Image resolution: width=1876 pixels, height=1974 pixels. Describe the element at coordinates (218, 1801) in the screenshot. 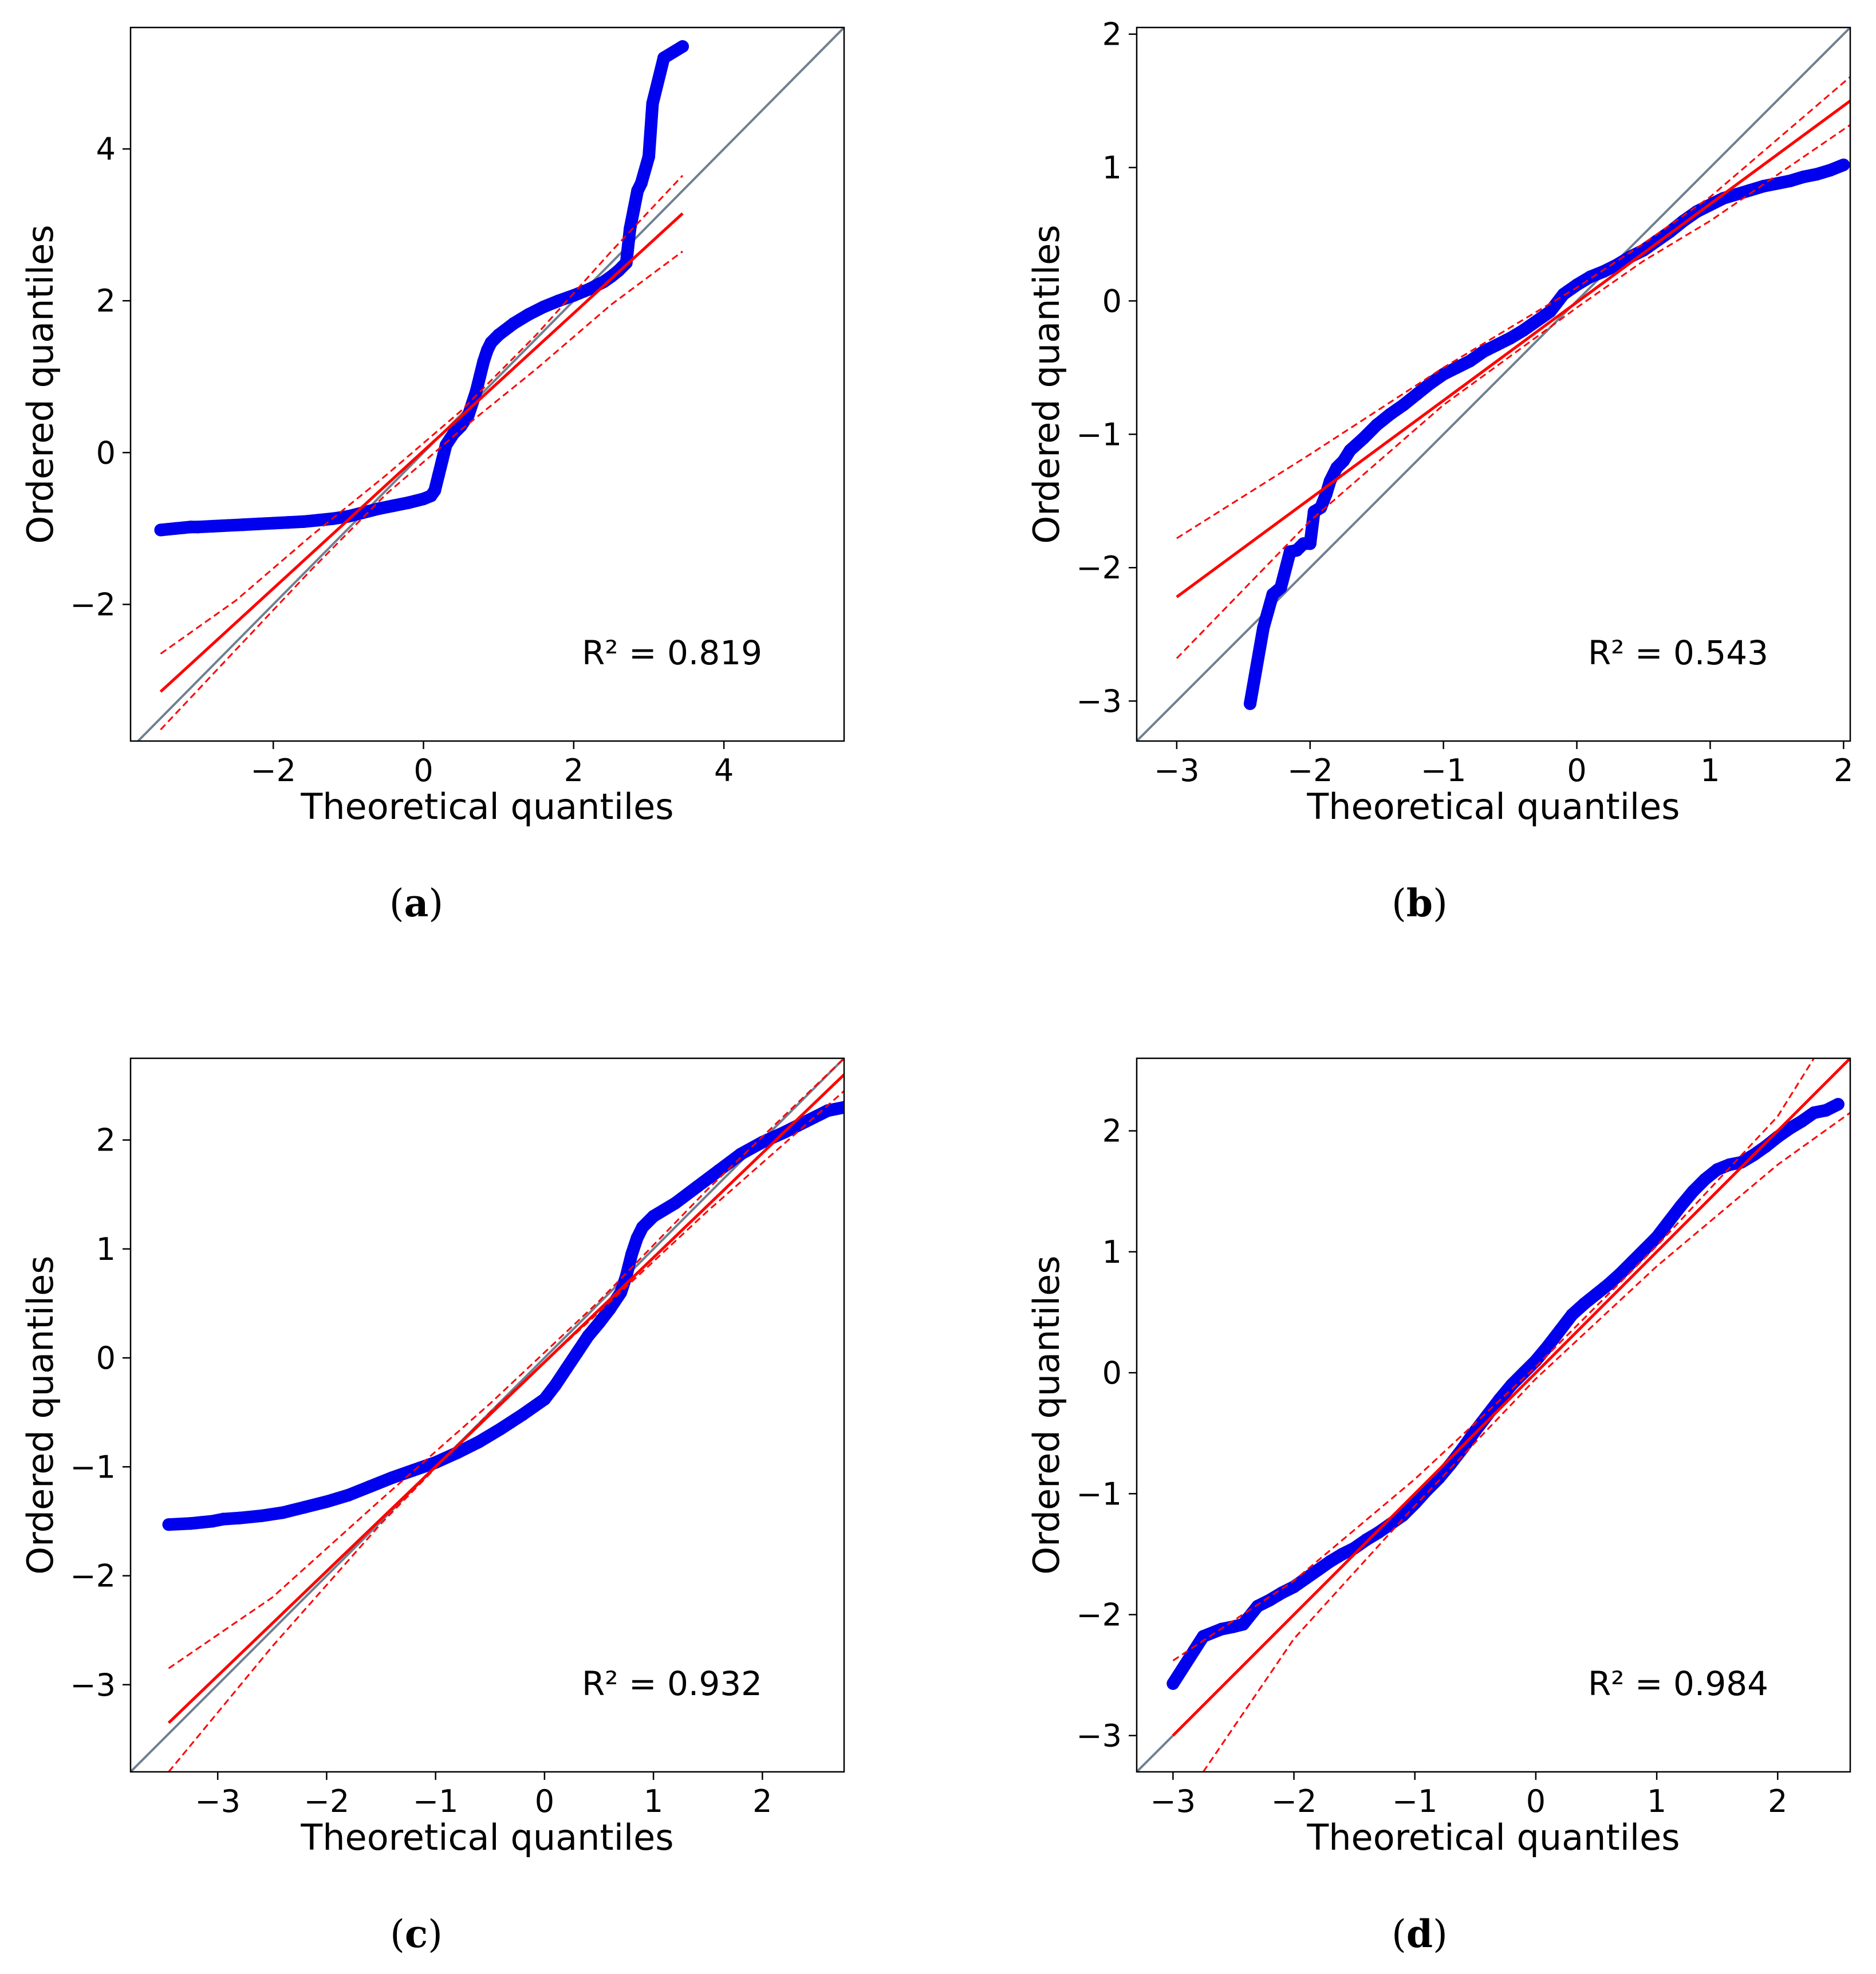

I see `panel-c-x-tick-label: −3` at that location.